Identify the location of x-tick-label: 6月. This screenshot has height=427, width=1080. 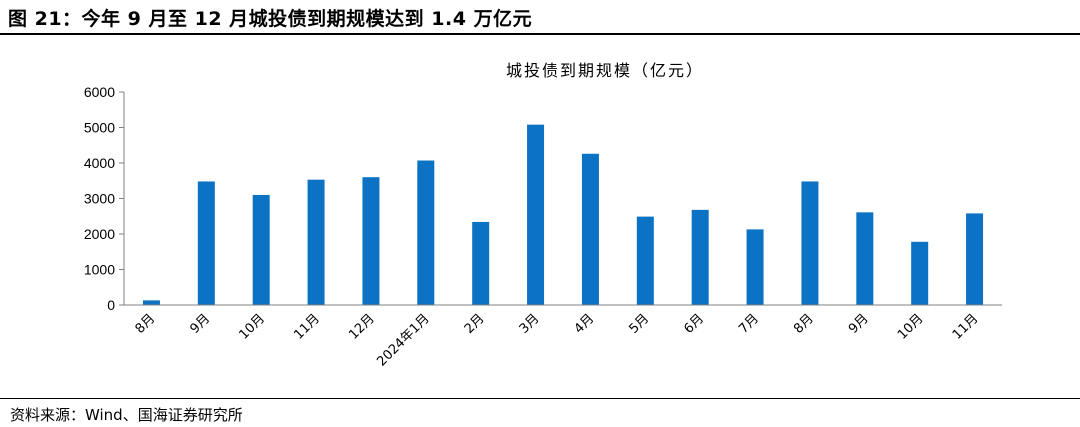
(694, 324).